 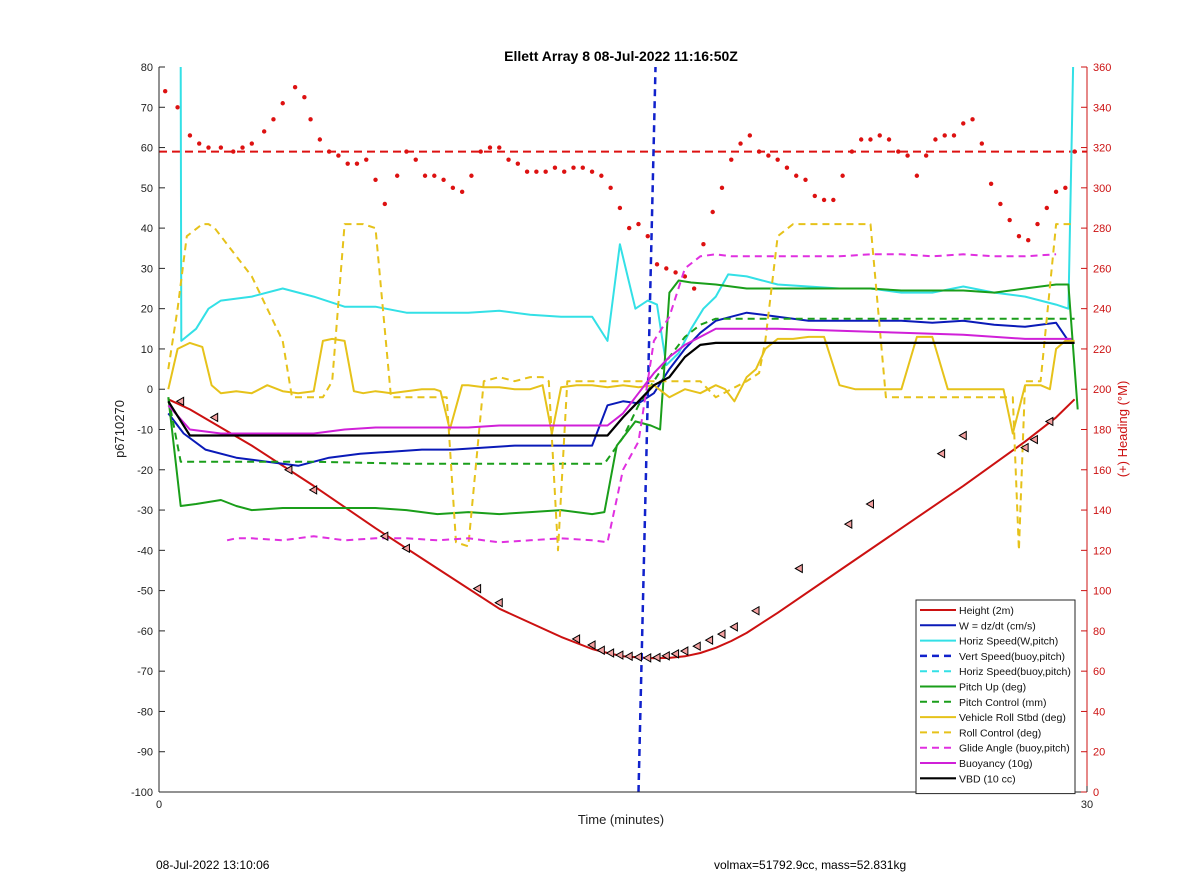 I want to click on series-vehicle-roll-stbd-deg, so click(x=621, y=385).